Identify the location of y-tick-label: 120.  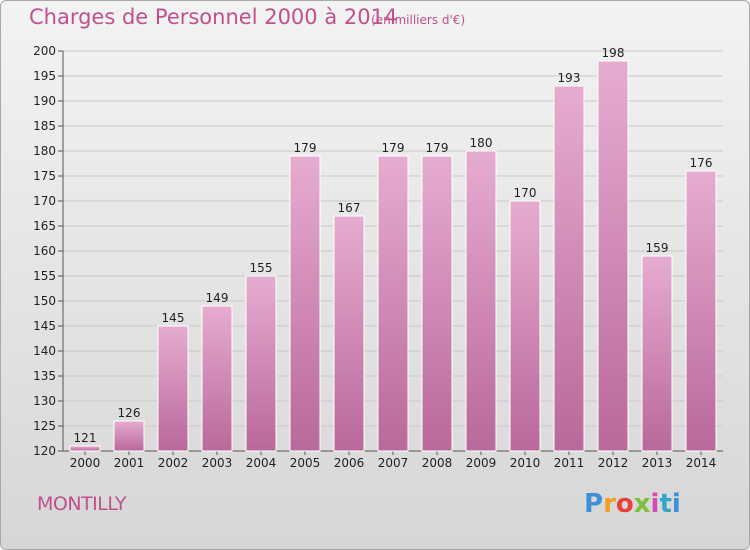
(44, 451).